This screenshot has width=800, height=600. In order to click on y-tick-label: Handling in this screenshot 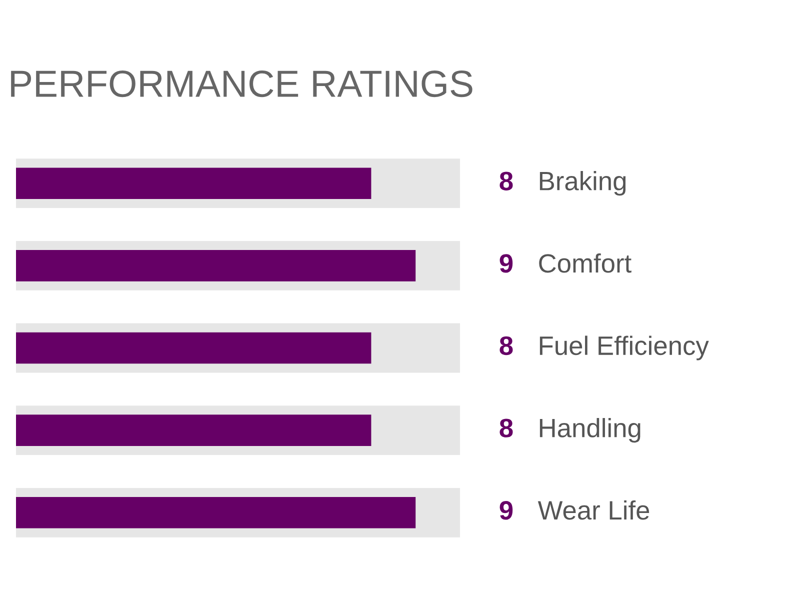, I will do `click(590, 430)`.